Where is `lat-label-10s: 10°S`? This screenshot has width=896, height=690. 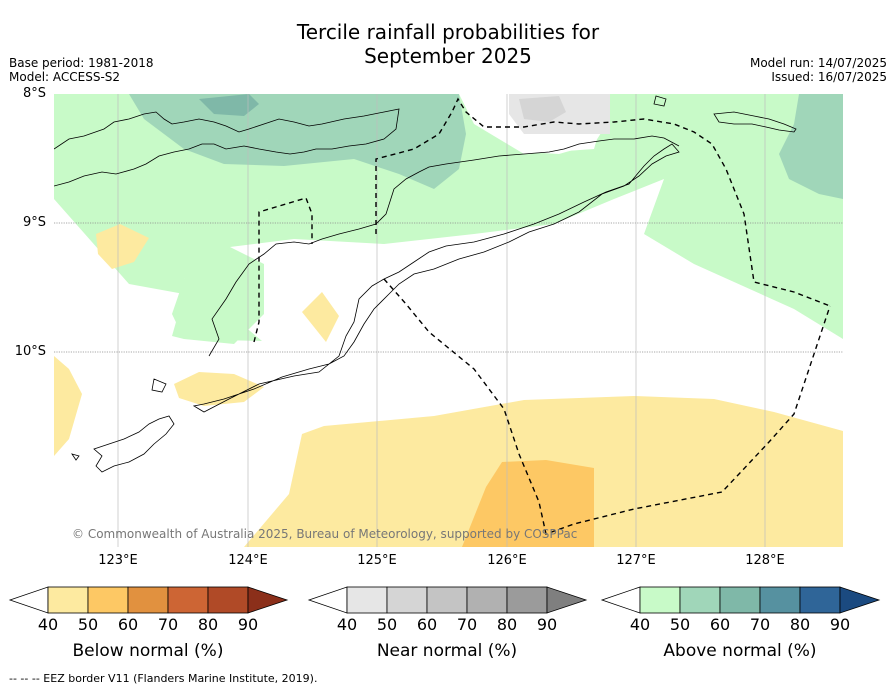 lat-label-10s: 10°S is located at coordinates (30, 351).